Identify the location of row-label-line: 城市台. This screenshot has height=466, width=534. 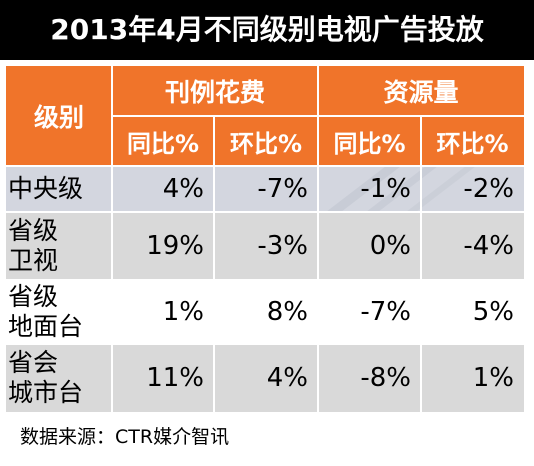
(46, 392).